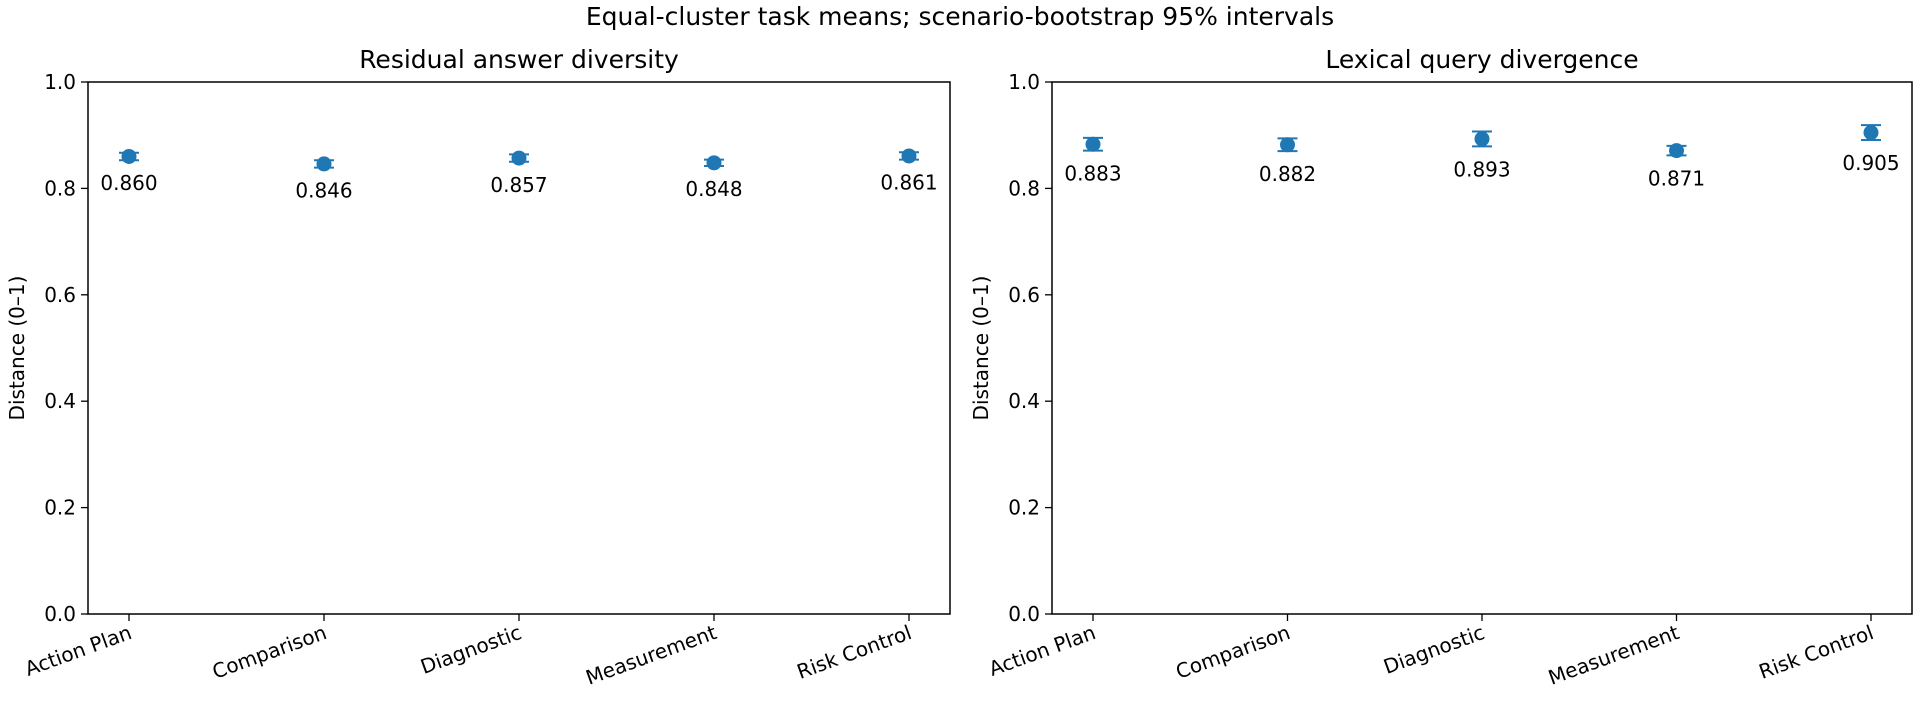 The height and width of the screenshot is (720, 1920). I want to click on data-label: 0.857, so click(518, 185).